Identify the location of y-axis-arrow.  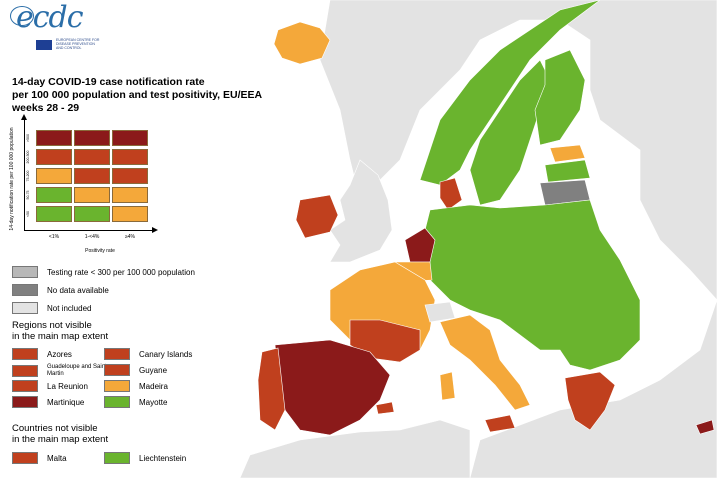
(24, 117).